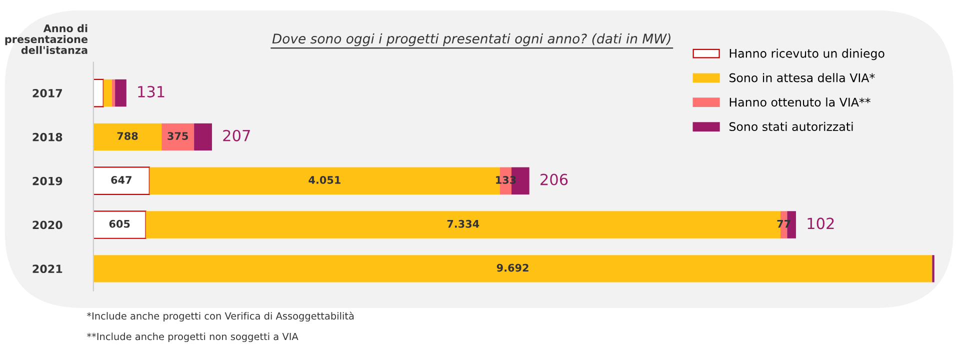 This screenshot has width=963, height=346. Describe the element at coordinates (783, 224) in the screenshot. I see `data-label: 77` at that location.